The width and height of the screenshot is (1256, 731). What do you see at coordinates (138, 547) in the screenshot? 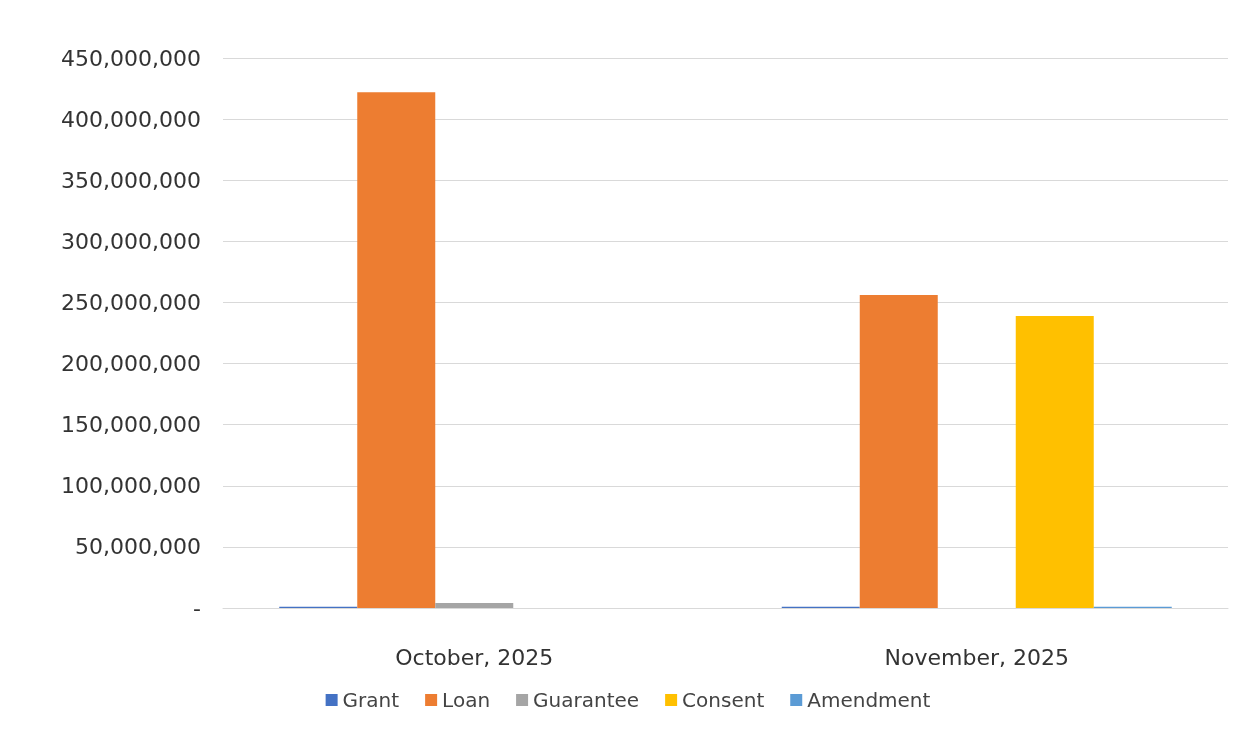
I see `y-tick-label: 50,000,000` at bounding box center [138, 547].